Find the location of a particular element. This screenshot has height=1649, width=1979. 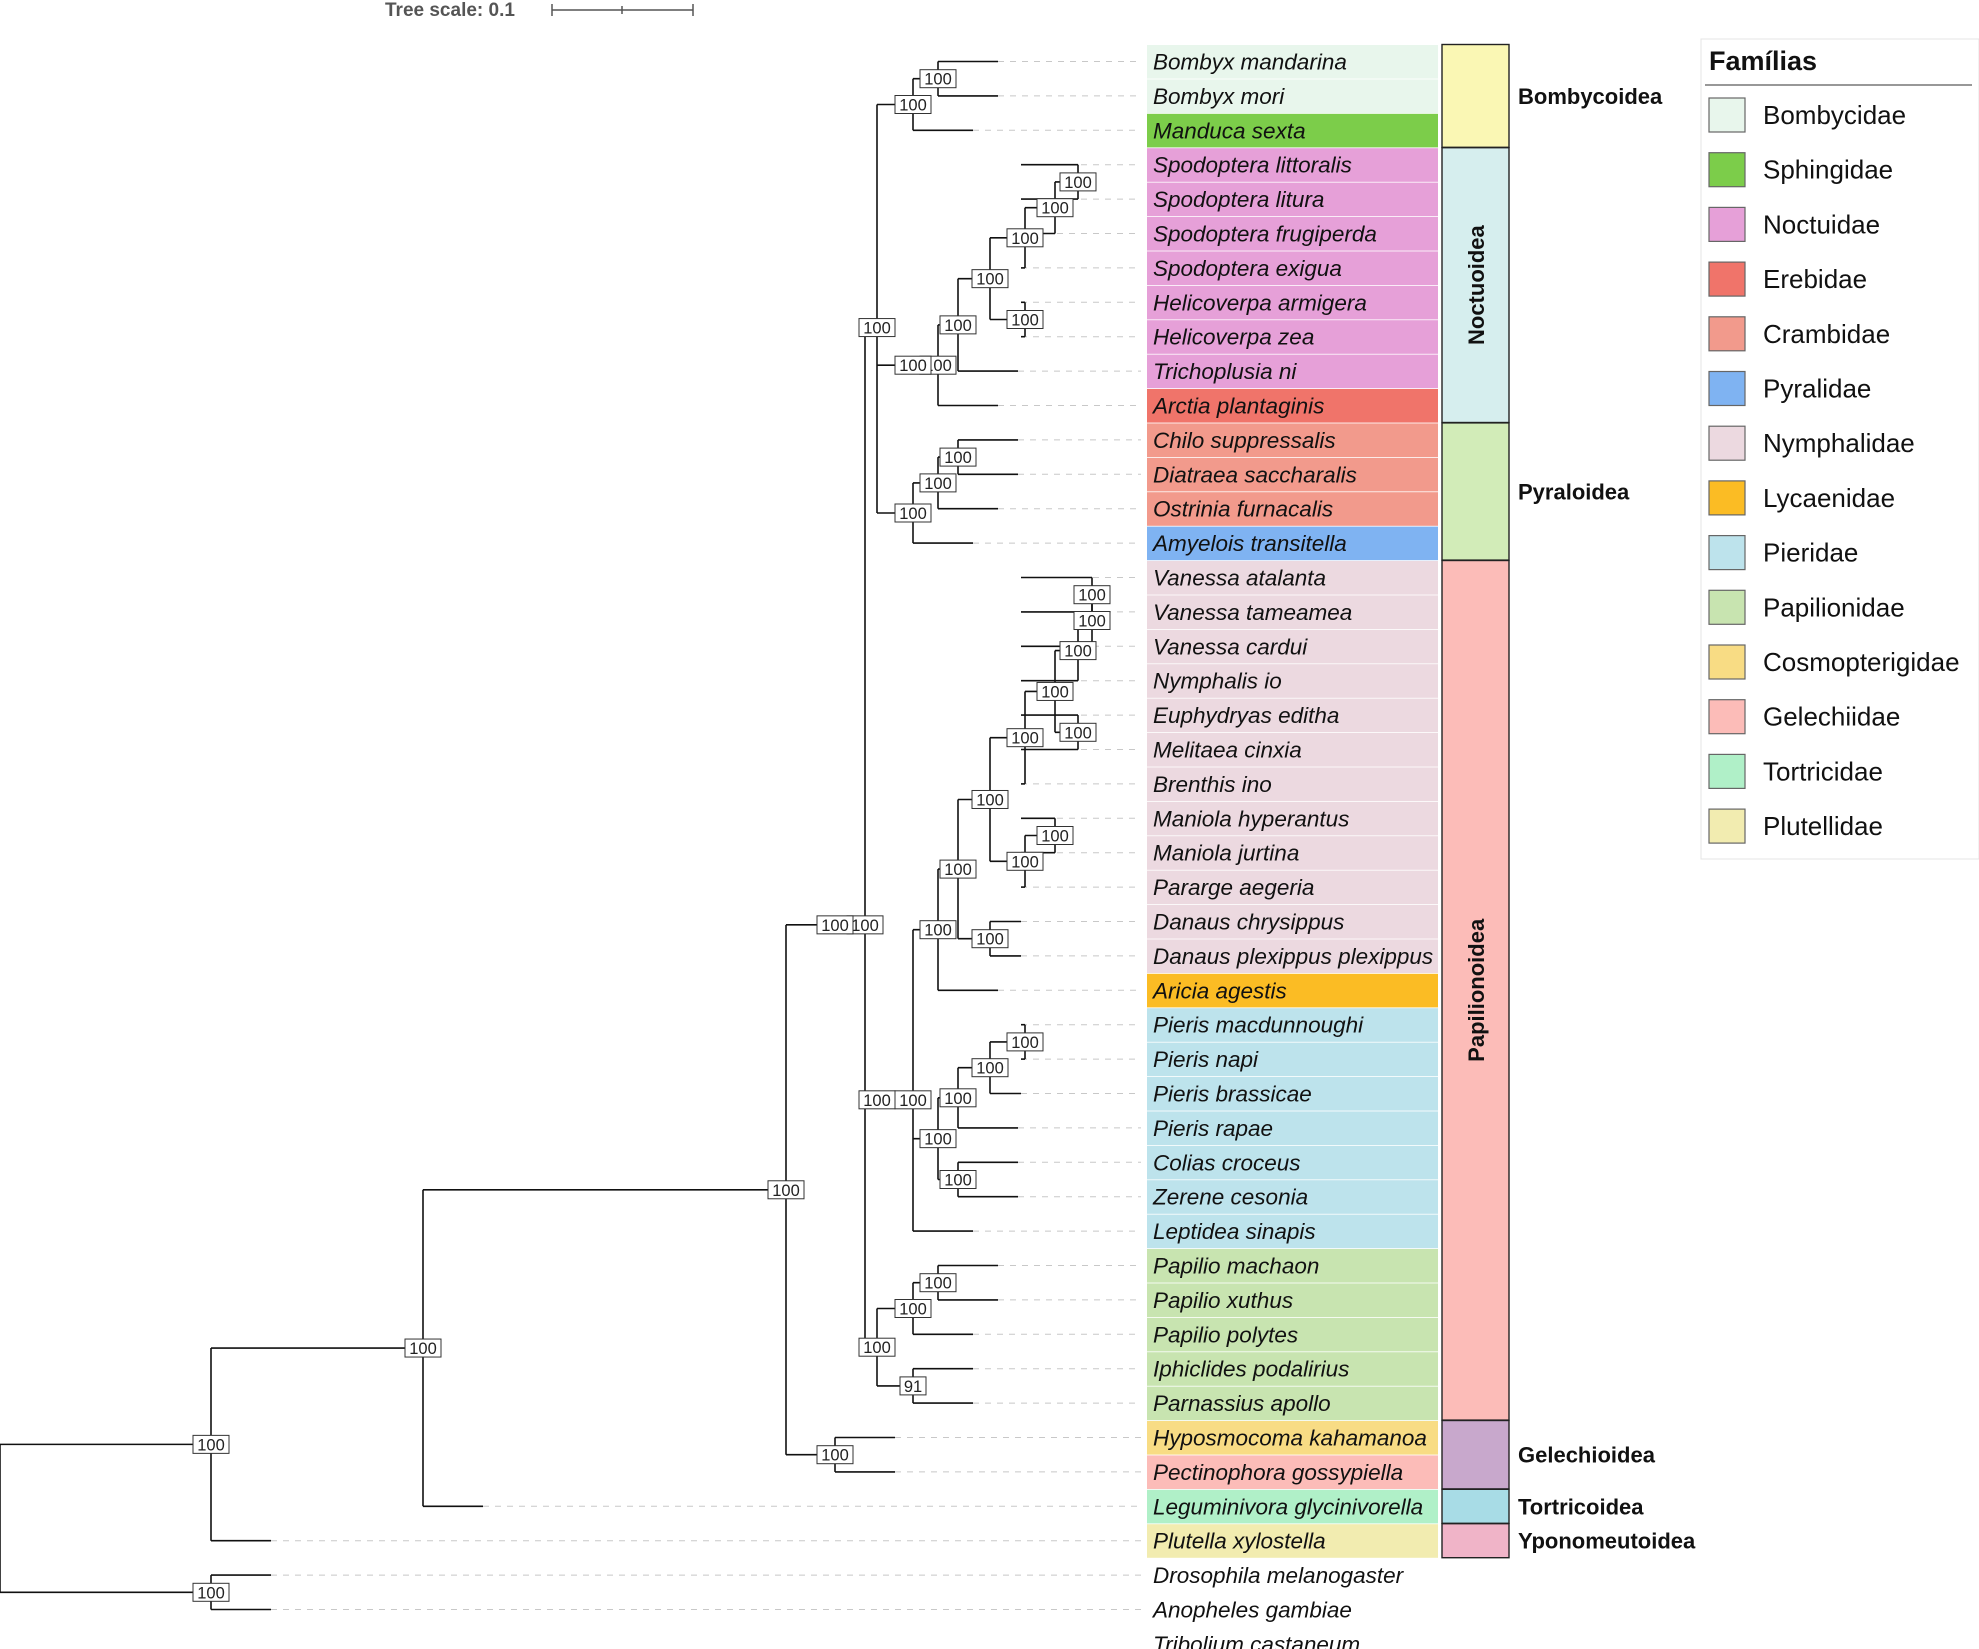

taxon-label: Pectinophora gossypiella is located at coordinates (1278, 1472).